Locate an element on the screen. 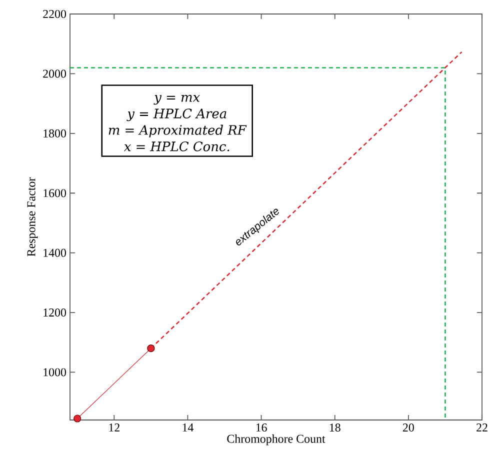  x-tick-label: 16 is located at coordinates (261, 428).